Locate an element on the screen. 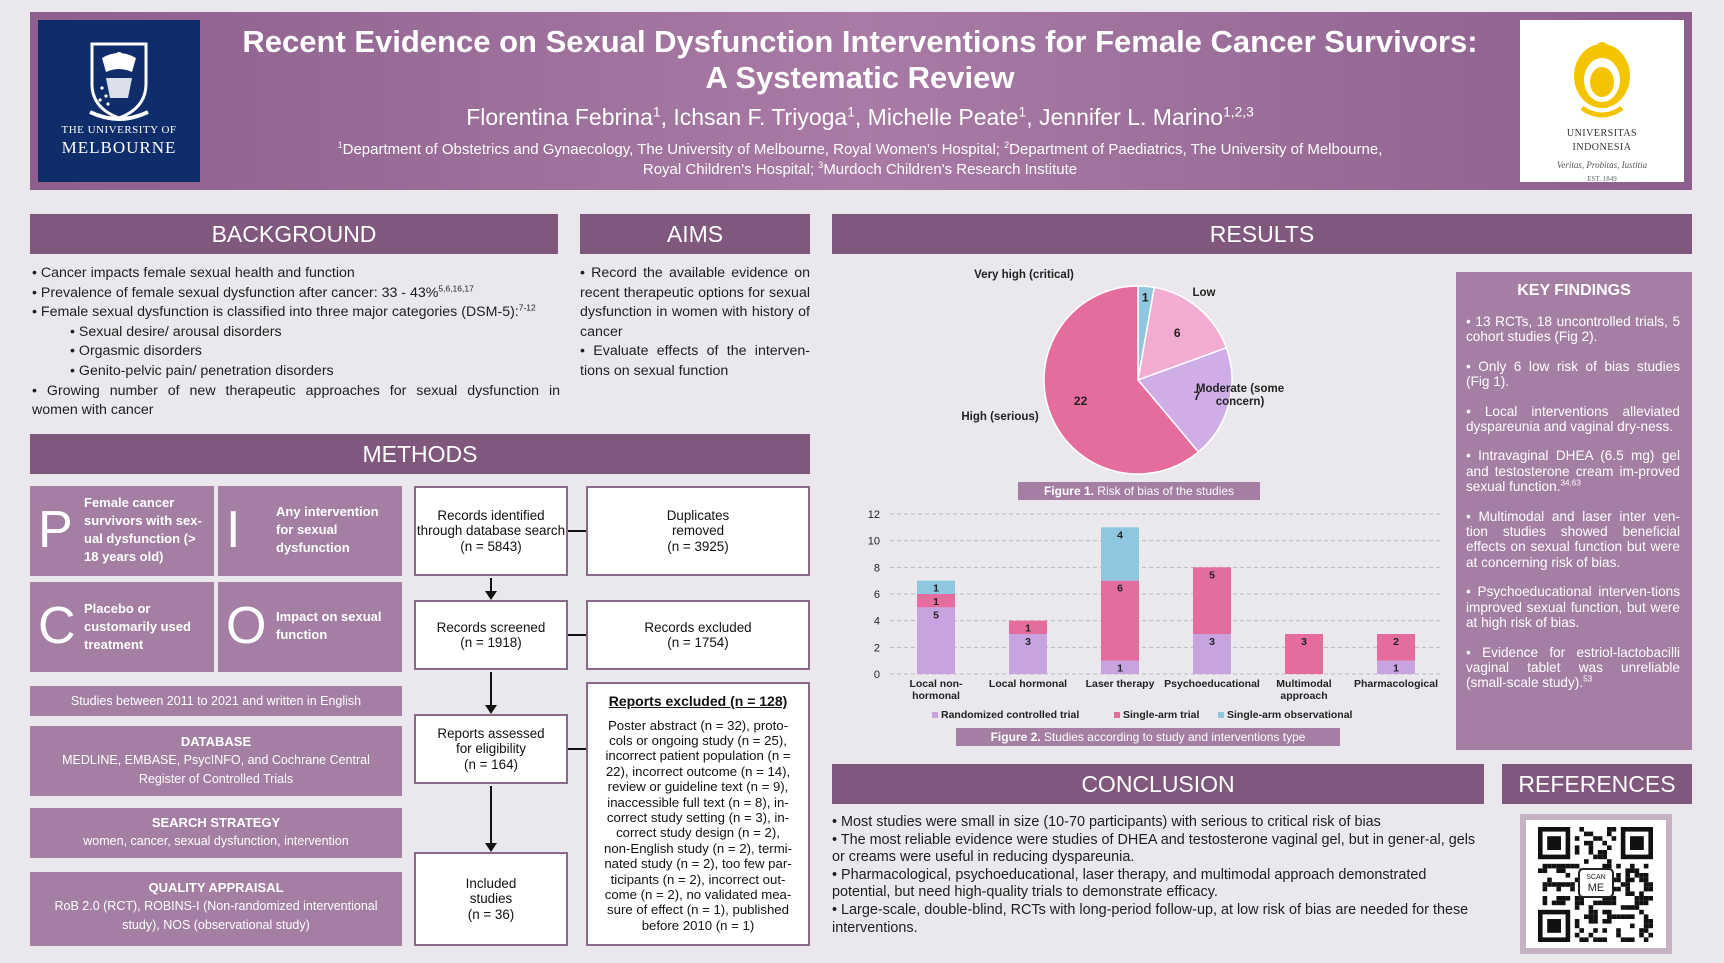 The width and height of the screenshot is (1724, 963). x-tick-label: Multimodal is located at coordinates (1303, 684).